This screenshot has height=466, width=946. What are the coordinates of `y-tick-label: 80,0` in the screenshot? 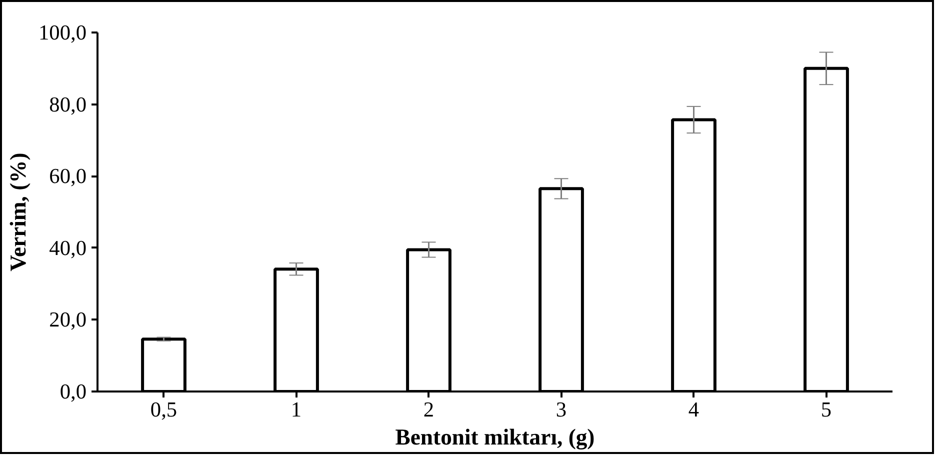 It's located at (68, 104).